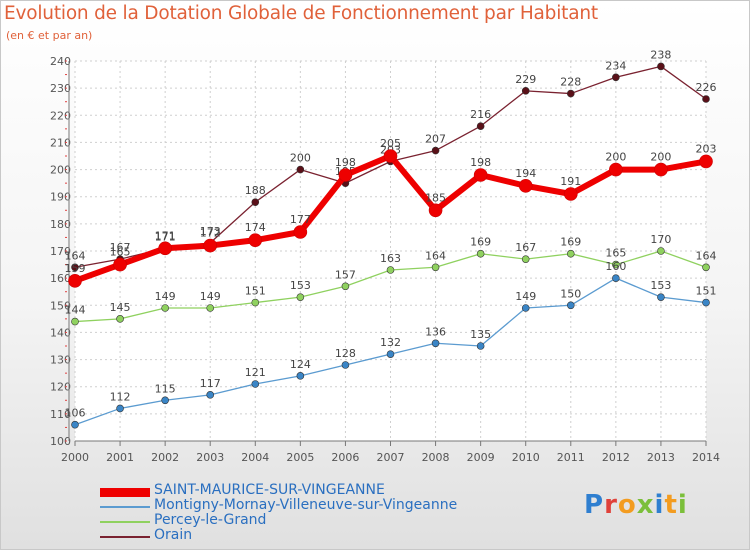  I want to click on x-tick-label: 2013, so click(661, 457).